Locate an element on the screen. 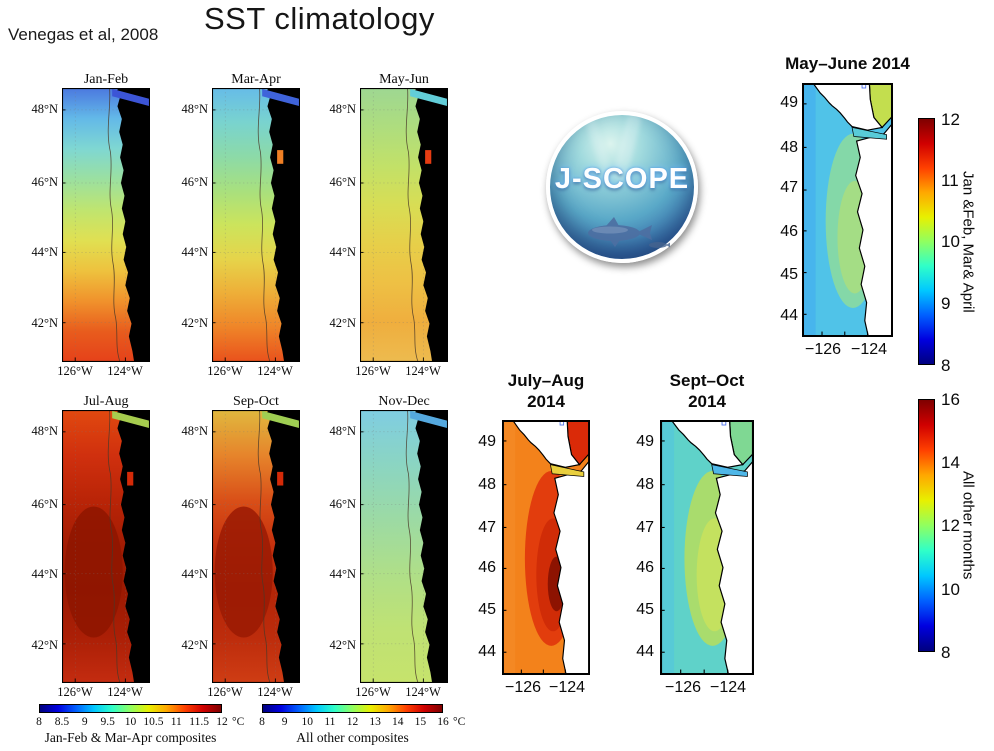 The width and height of the screenshot is (994, 751). jscope-logo-text: J-SCOPE is located at coordinates (622, 179).